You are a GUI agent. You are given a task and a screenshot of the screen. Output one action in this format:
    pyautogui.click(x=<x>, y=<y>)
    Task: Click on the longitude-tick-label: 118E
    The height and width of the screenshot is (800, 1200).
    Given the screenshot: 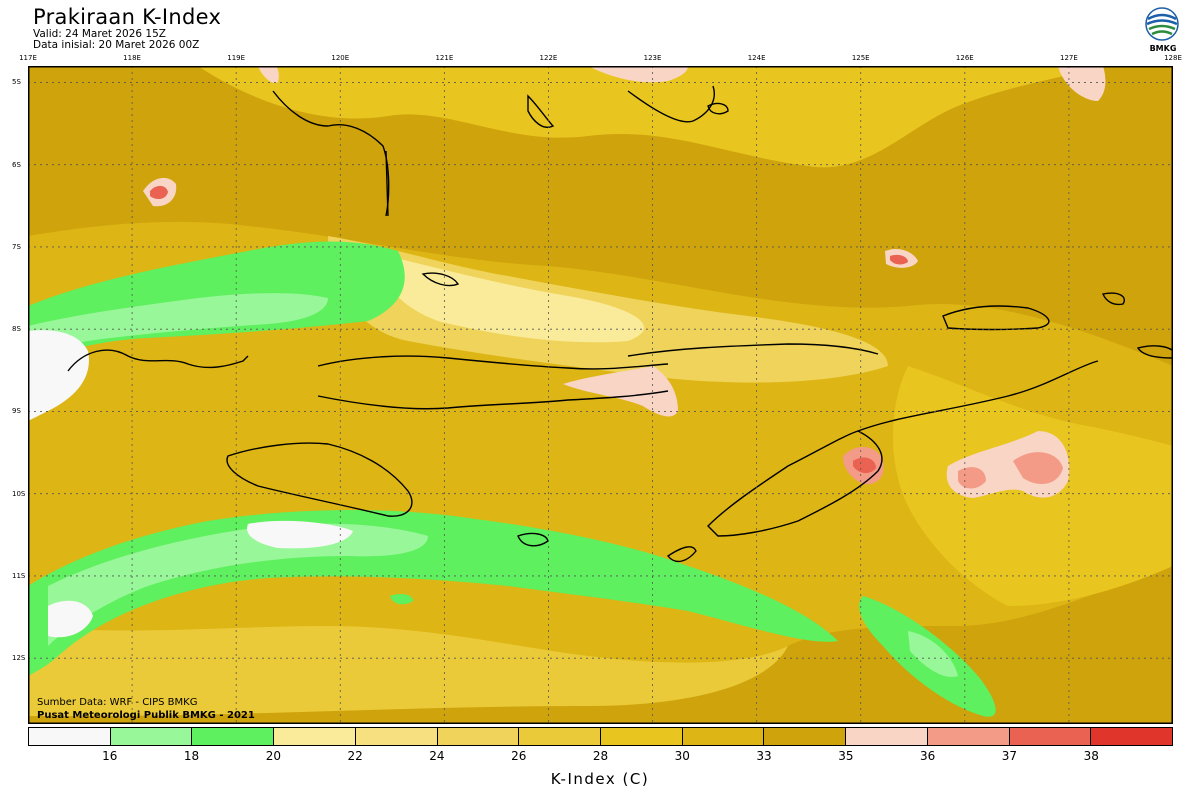 What is the action you would take?
    pyautogui.click(x=132, y=58)
    